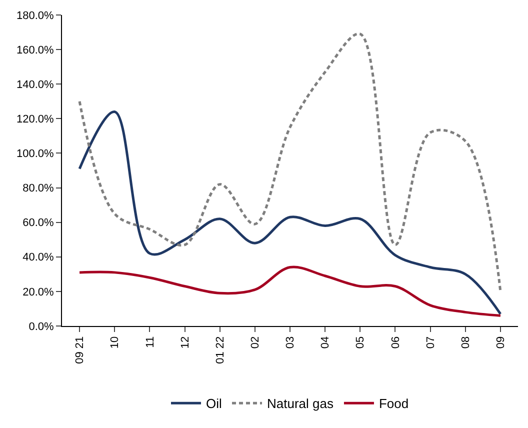 This screenshot has height=428, width=528. What do you see at coordinates (35, 16) in the screenshot?
I see `y-tick-label: 180.0%` at bounding box center [35, 16].